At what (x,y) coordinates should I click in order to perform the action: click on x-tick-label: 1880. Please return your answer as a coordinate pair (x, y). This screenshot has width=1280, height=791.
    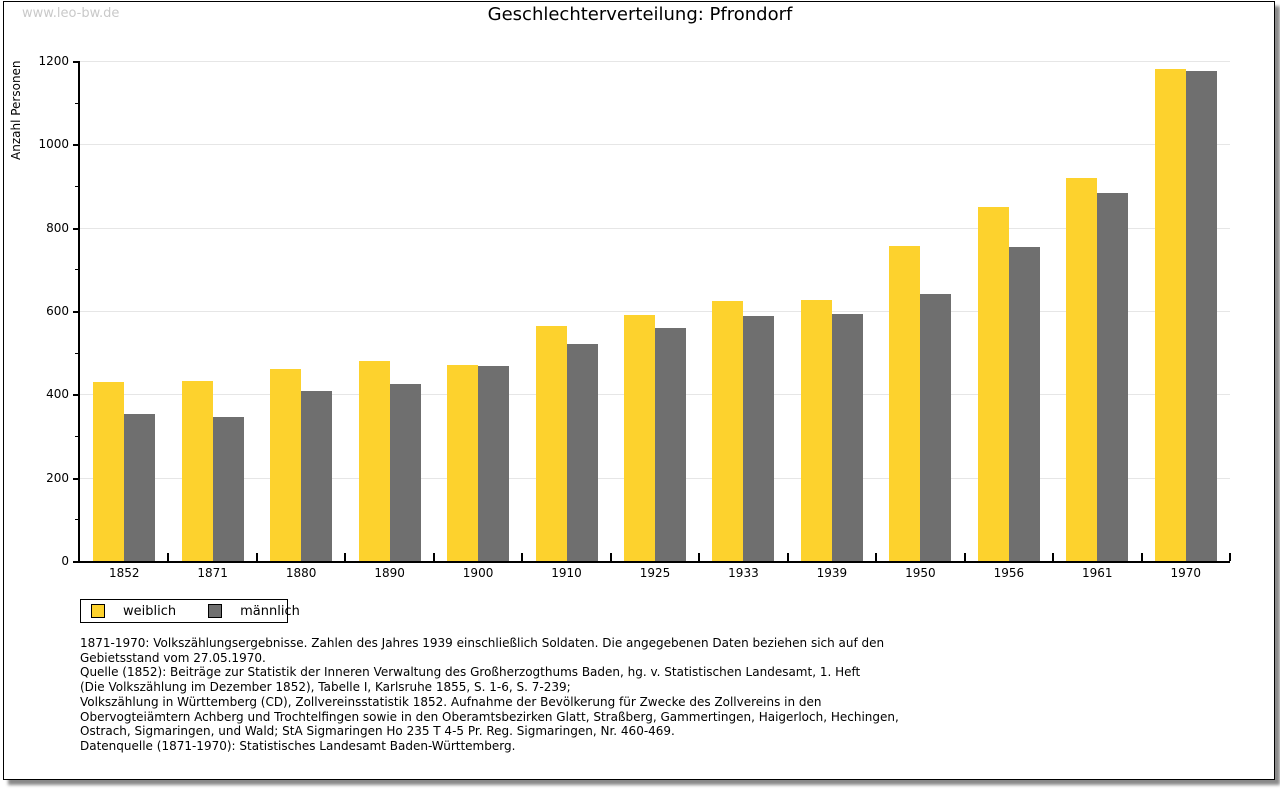
    Looking at the image, I should click on (301, 573).